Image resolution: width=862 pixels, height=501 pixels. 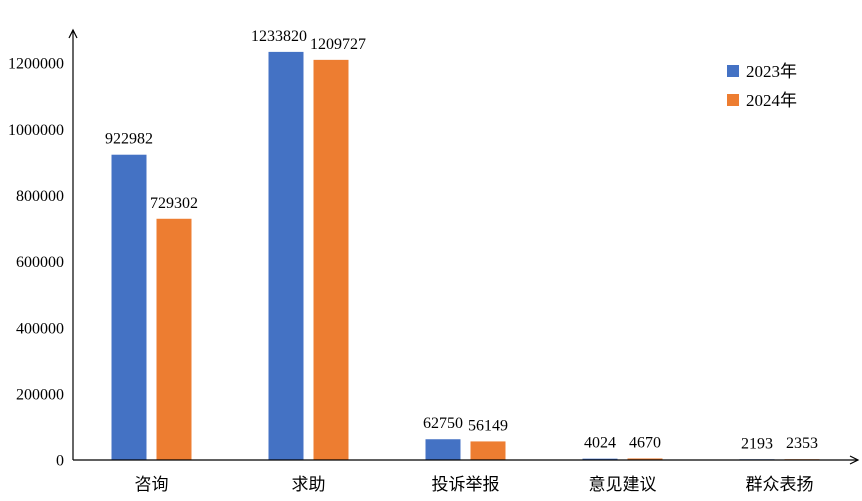 What do you see at coordinates (771, 71) in the screenshot?
I see `legend-label: 2023年` at bounding box center [771, 71].